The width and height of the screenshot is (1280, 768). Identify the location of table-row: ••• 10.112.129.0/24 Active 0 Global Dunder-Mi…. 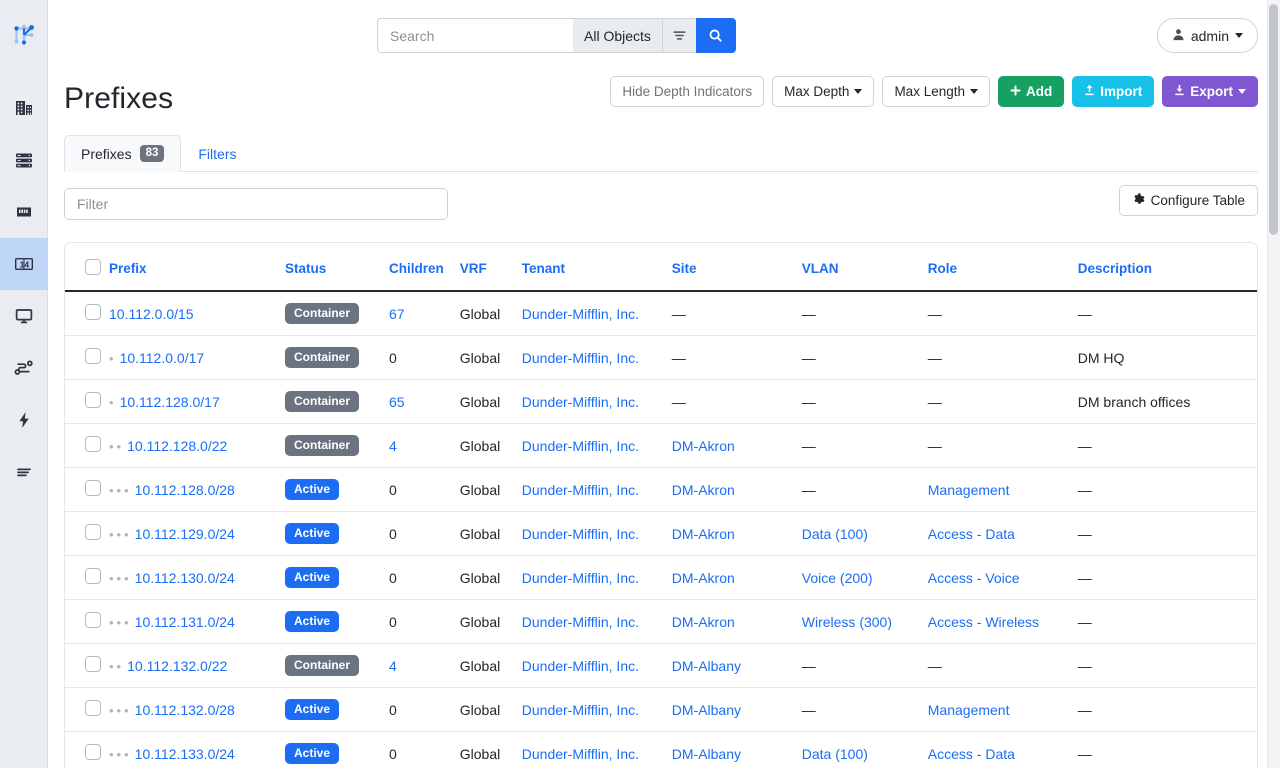
(661, 533).